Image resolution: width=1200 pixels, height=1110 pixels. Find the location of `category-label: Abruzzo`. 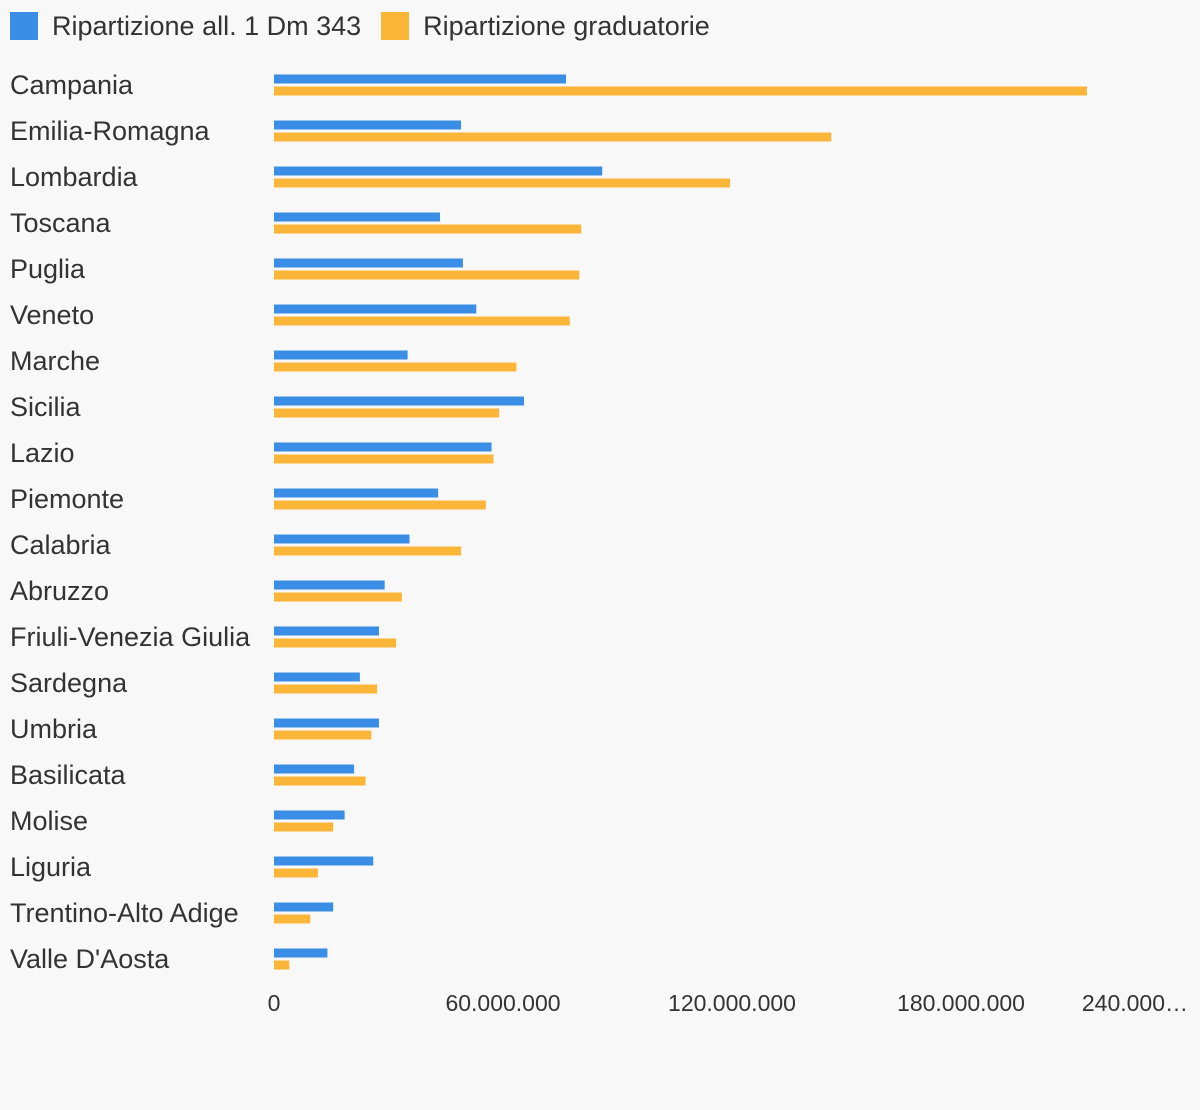

category-label: Abruzzo is located at coordinates (59, 591).